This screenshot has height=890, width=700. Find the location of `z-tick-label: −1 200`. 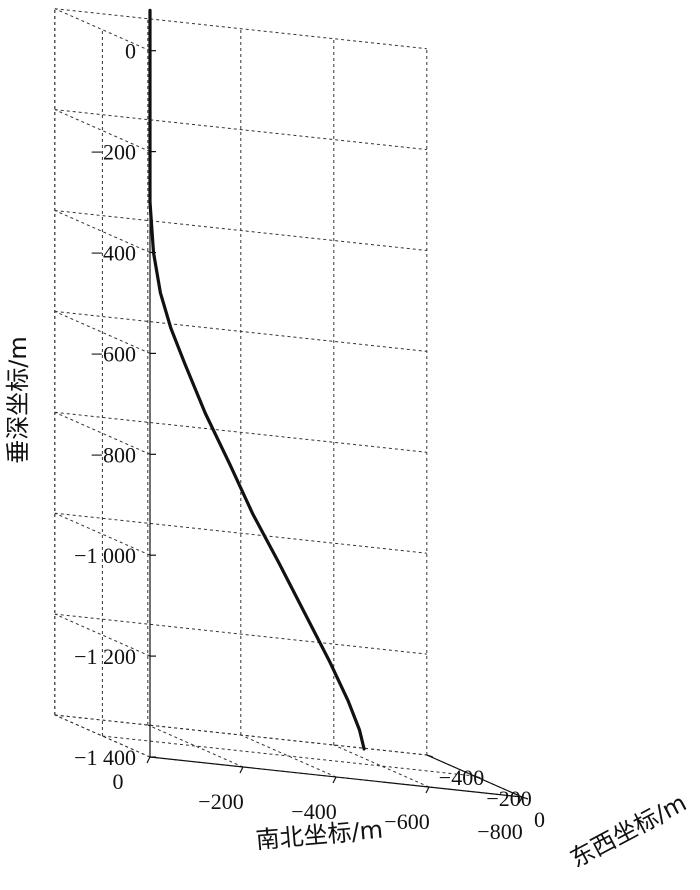

z-tick-label: −1 200 is located at coordinates (105, 656).